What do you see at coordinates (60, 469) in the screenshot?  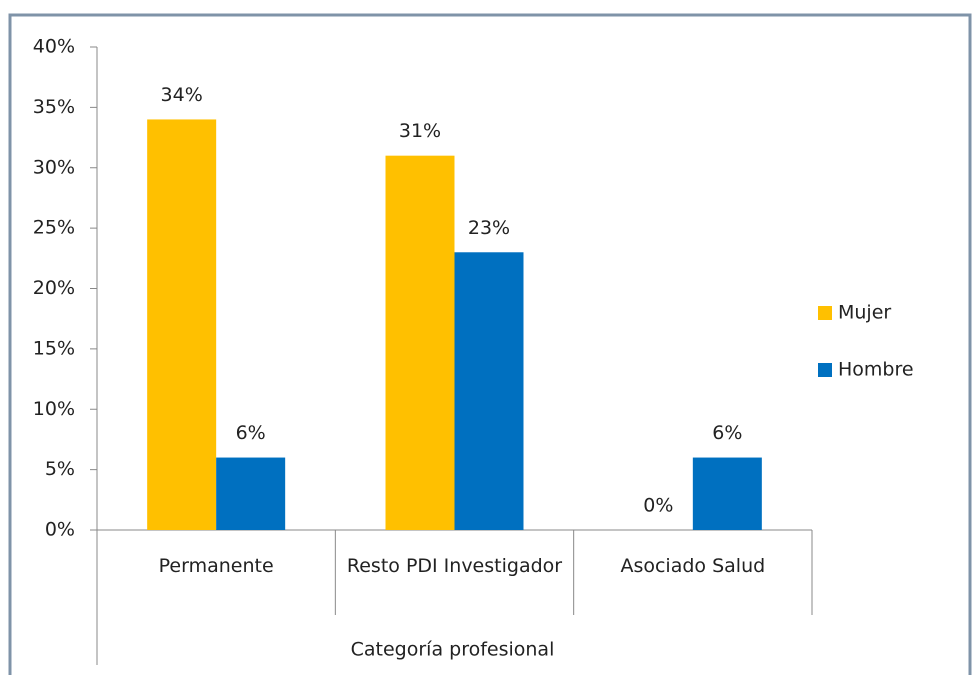 I see `y-tick-label: 5%` at bounding box center [60, 469].